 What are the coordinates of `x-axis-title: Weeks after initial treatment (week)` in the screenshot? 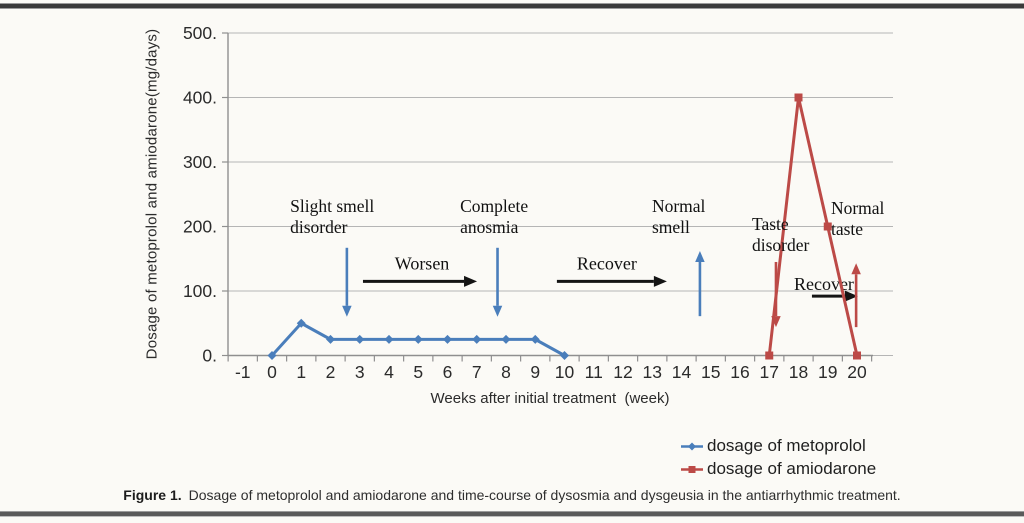 It's located at (550, 398).